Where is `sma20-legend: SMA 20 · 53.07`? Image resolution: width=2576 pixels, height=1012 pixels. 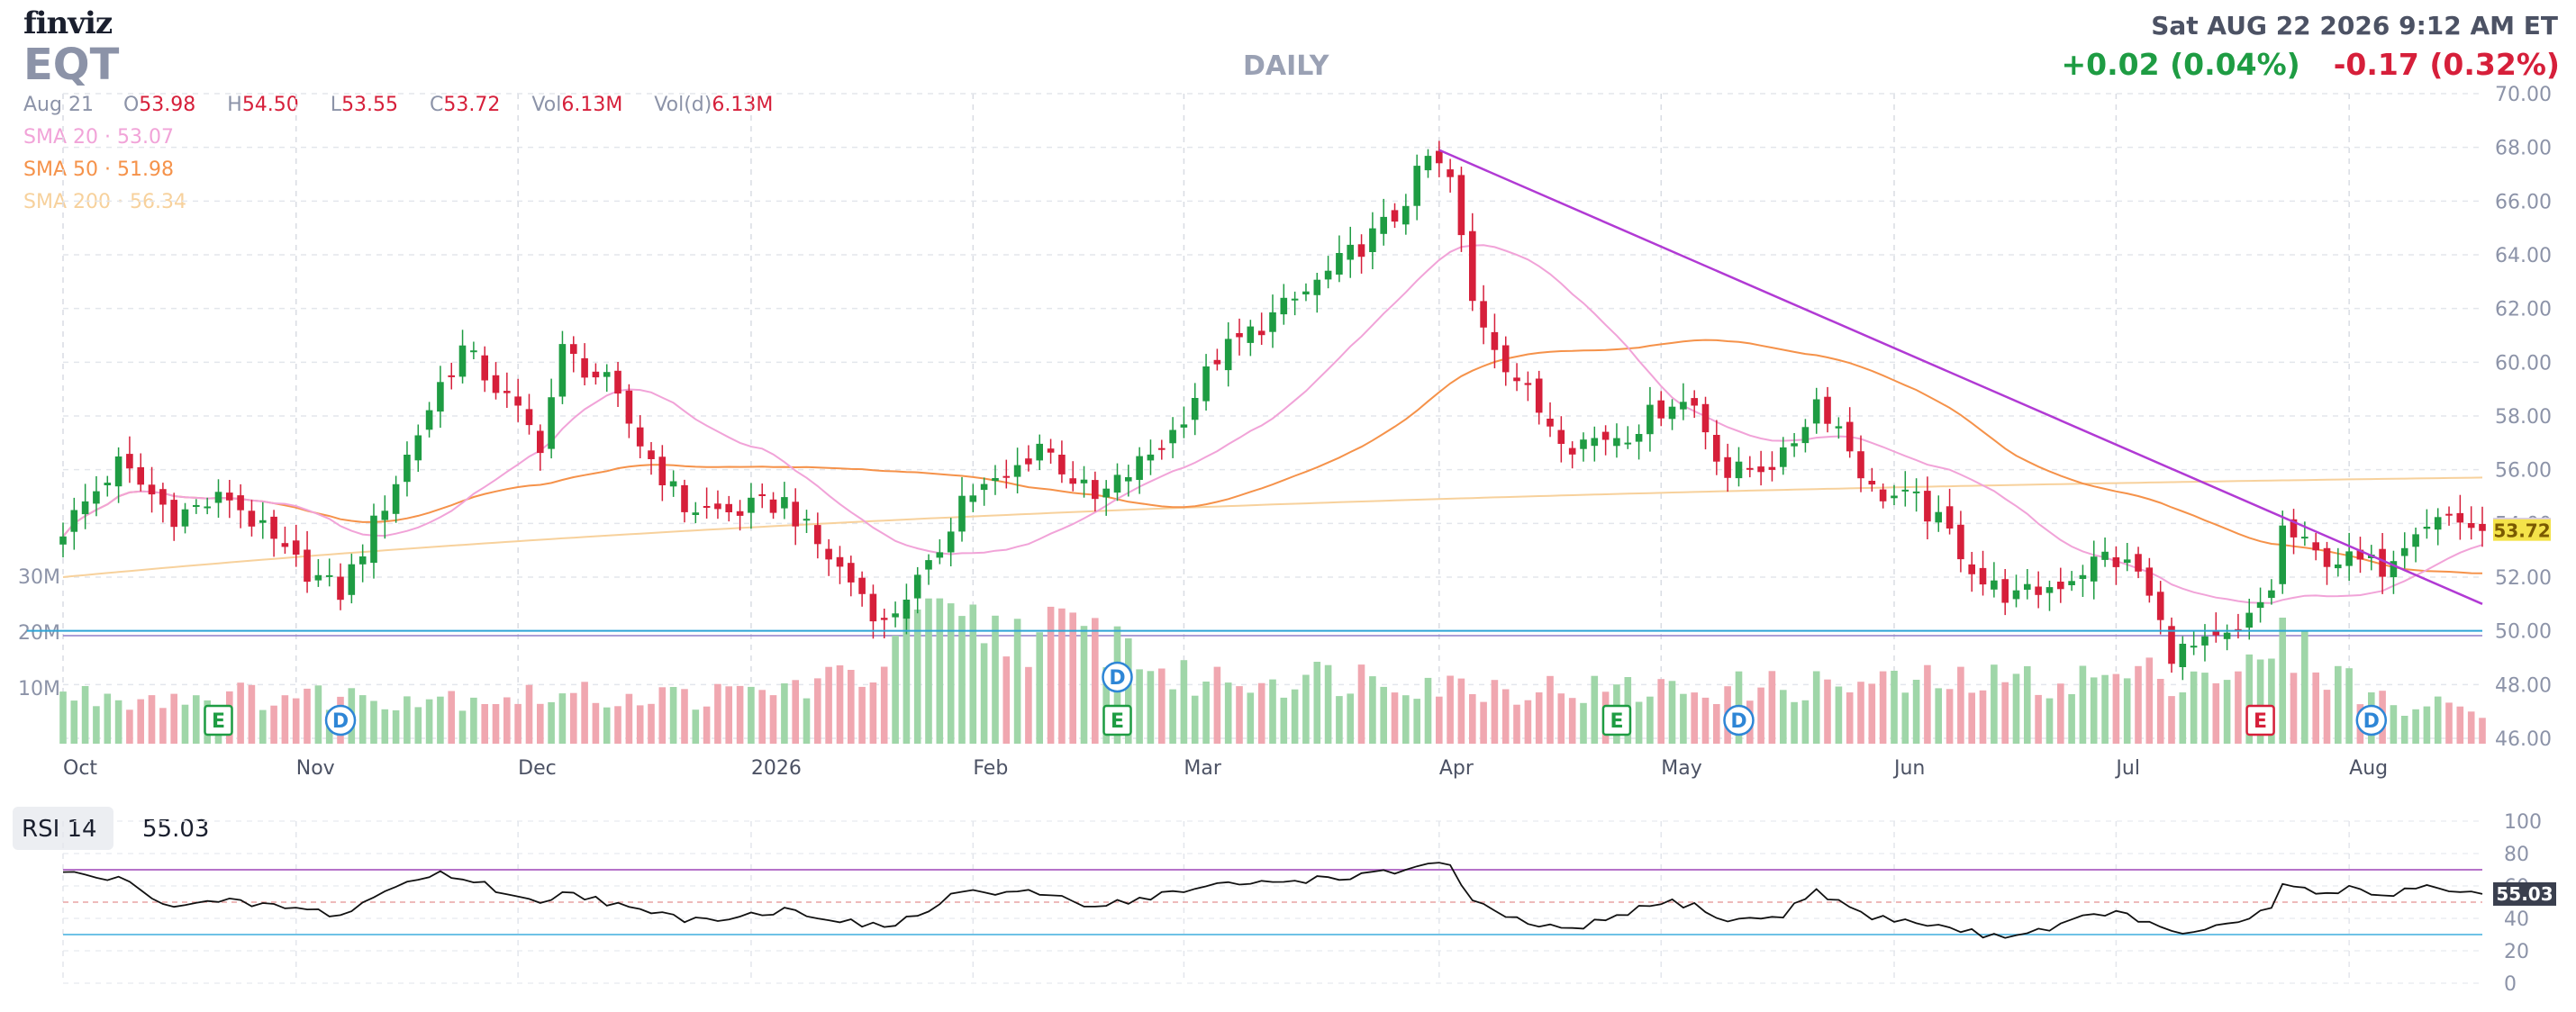 sma20-legend: SMA 20 · 53.07 is located at coordinates (98, 137).